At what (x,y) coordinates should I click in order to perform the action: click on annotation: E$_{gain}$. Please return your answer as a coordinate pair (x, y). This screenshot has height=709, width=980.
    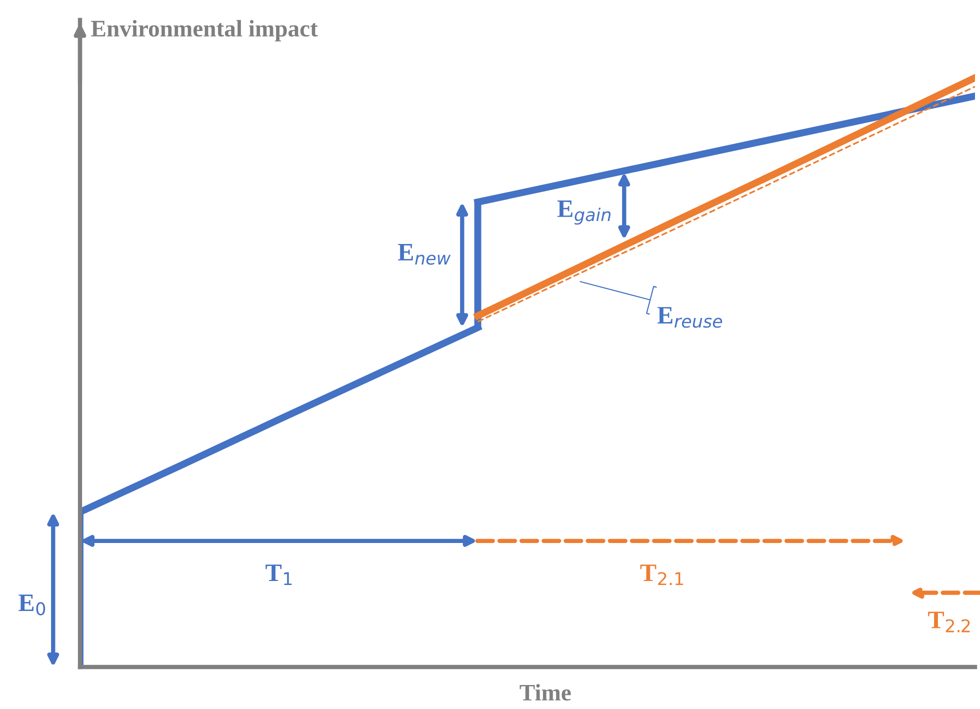
    Looking at the image, I should click on (584, 212).